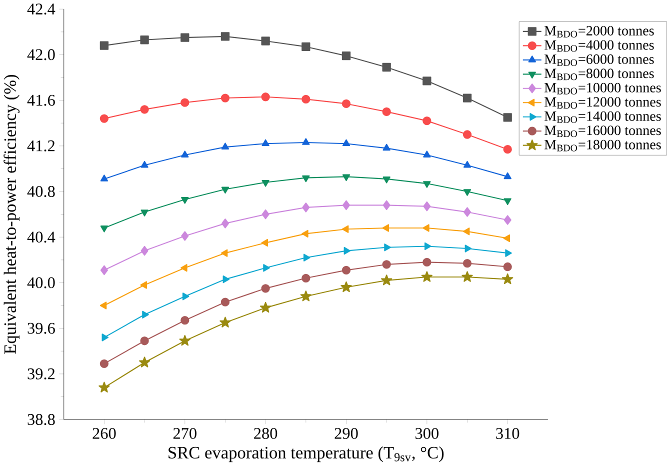  What do you see at coordinates (41, 282) in the screenshot?
I see `y-tick-label: 40.0` at bounding box center [41, 282].